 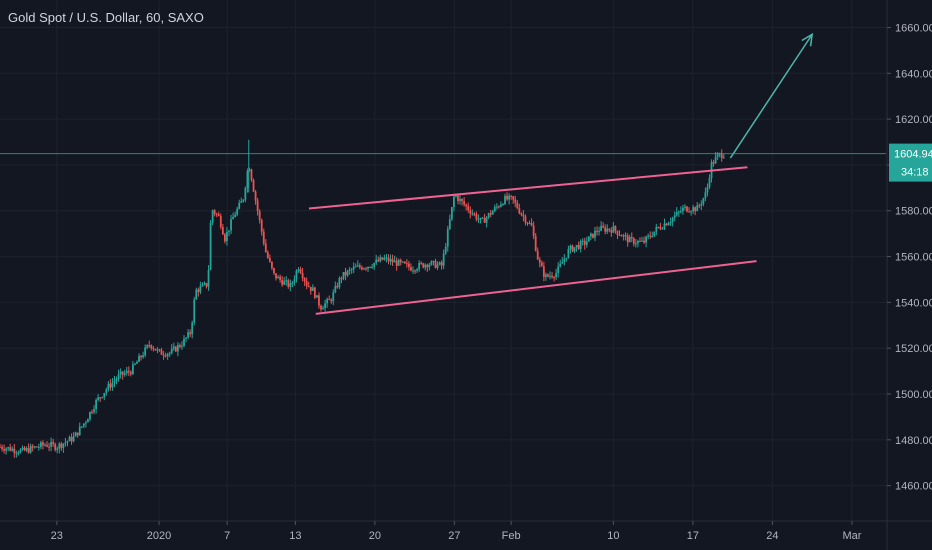 I want to click on projection-arrow, so click(x=771, y=96).